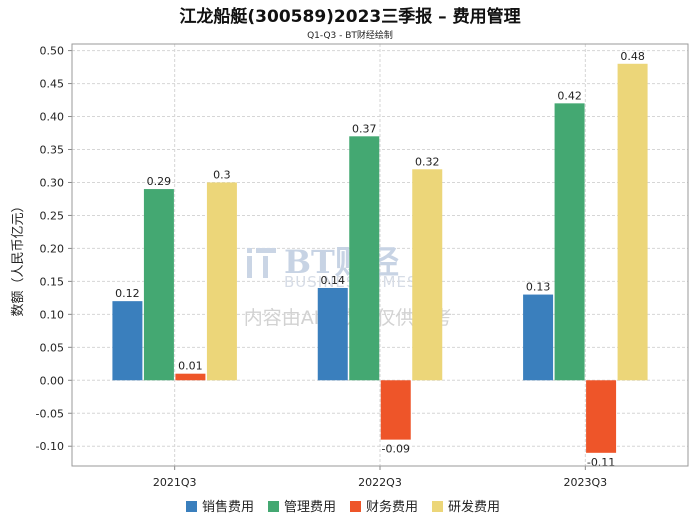 This screenshot has width=700, height=524. Describe the element at coordinates (52, 182) in the screenshot. I see `y-tick-label: 0.30` at that location.